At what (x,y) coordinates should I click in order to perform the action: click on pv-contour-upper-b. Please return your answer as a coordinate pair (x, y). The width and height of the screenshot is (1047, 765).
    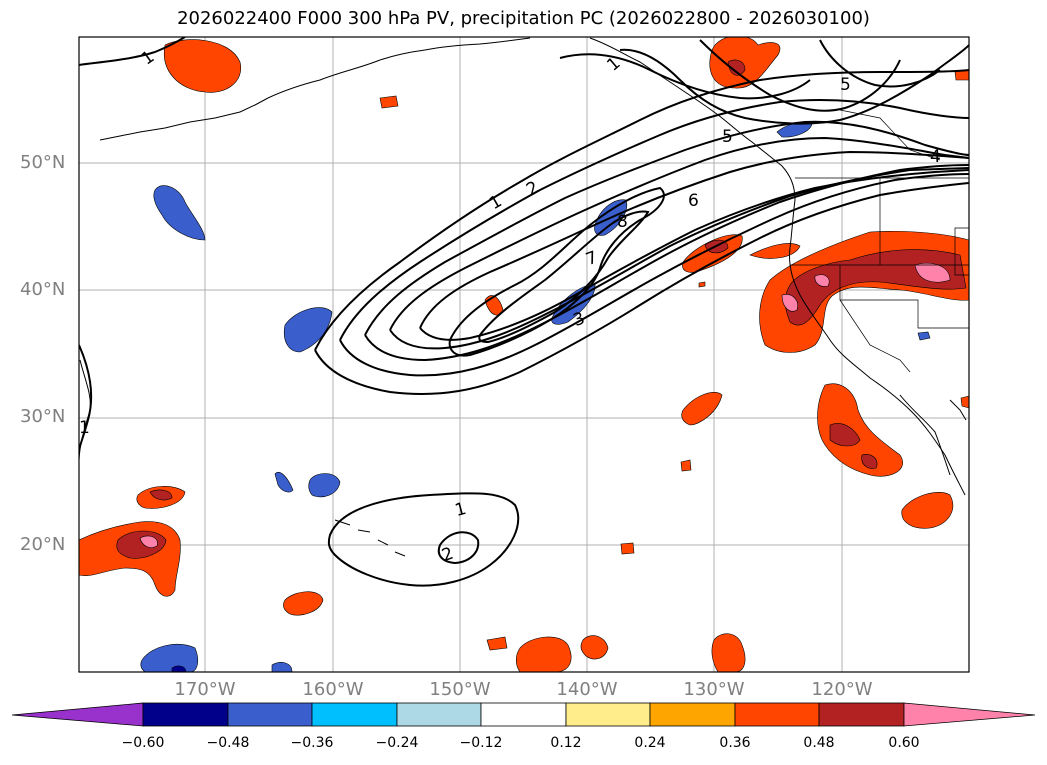
    Looking at the image, I should click on (794, 84).